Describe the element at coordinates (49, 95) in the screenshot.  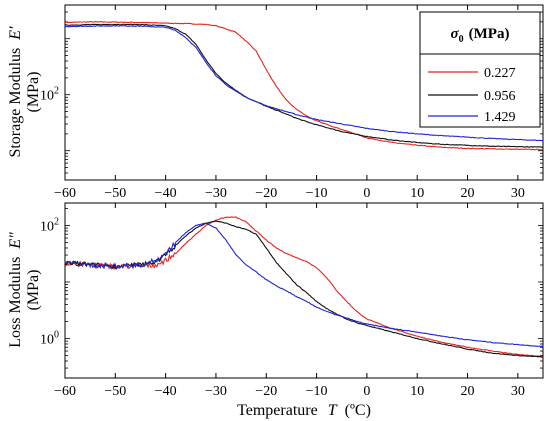
I see `storage-y-tick-label: 102` at that location.